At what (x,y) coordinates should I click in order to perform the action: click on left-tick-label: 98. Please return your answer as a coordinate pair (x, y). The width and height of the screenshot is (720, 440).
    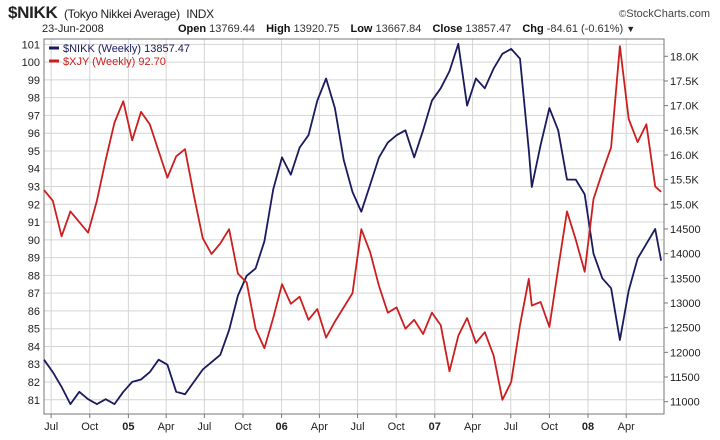
    Looking at the image, I should click on (34, 99).